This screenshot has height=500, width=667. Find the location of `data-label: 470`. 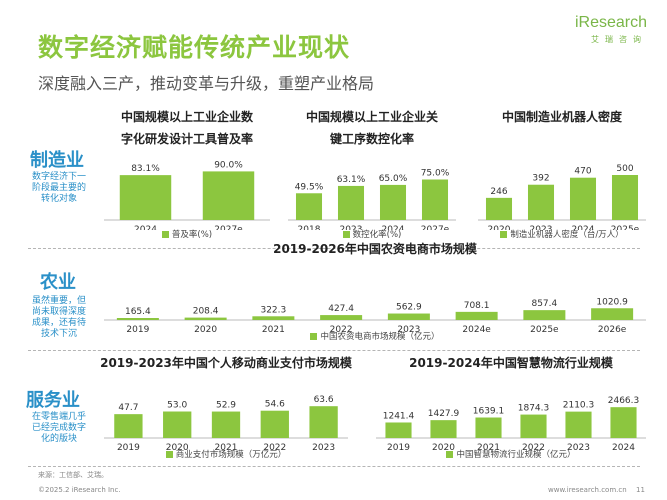

data-label: 470 is located at coordinates (582, 172).